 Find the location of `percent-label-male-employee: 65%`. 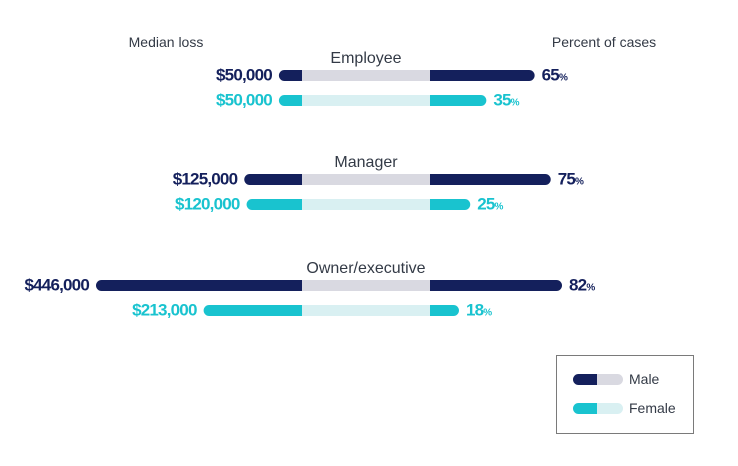

percent-label-male-employee: 65% is located at coordinates (555, 75).